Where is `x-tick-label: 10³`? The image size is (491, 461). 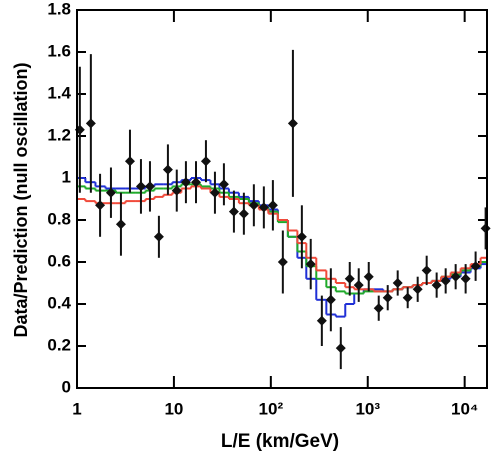 x-tick-label: 10³ is located at coordinates (367, 408).